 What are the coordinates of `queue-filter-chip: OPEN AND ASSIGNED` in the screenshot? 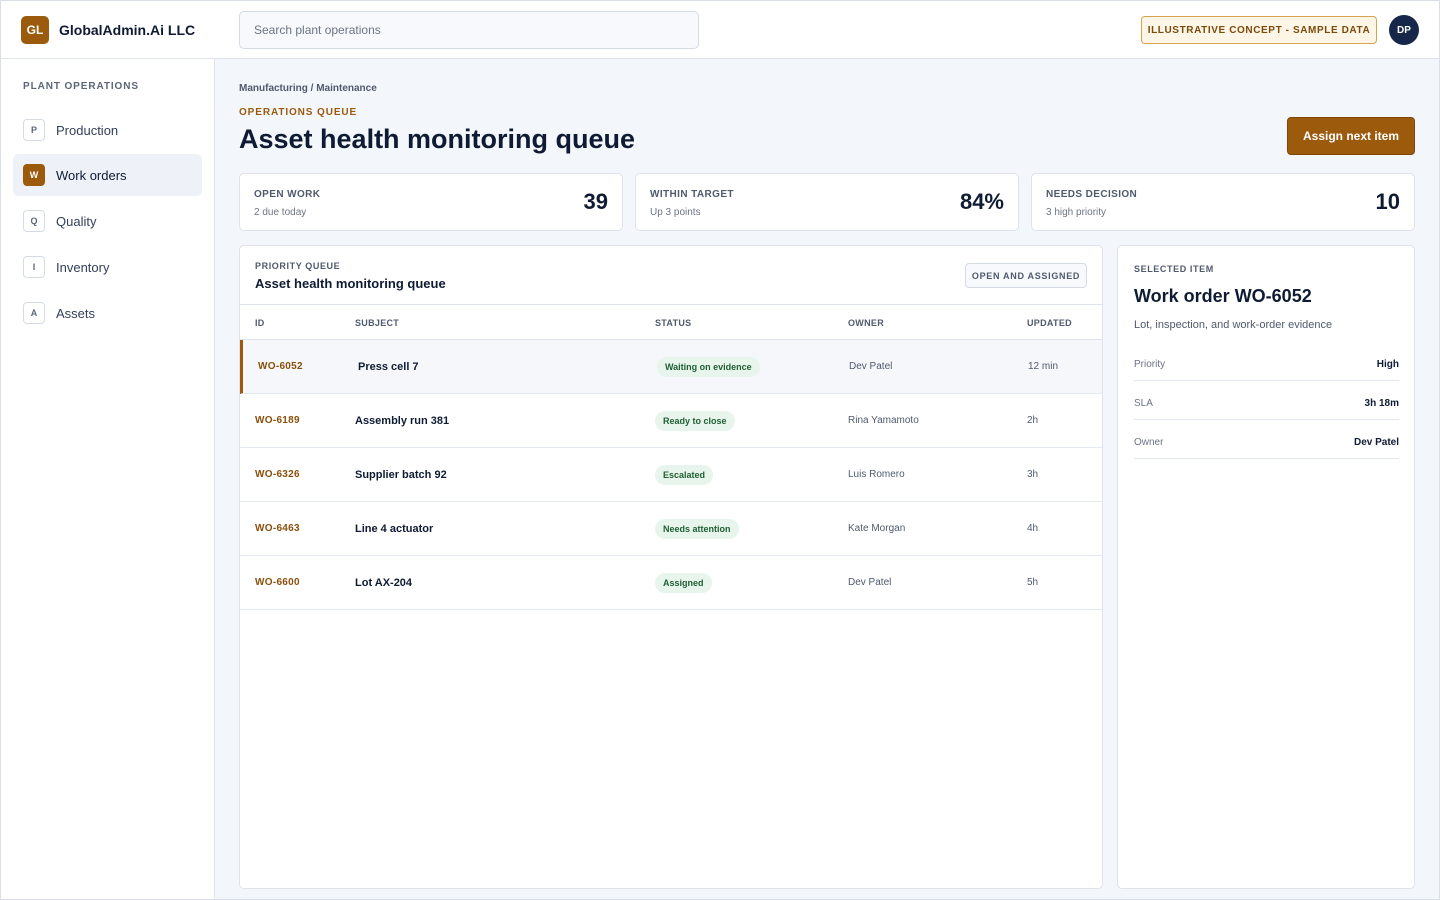 It's located at (1026, 275).